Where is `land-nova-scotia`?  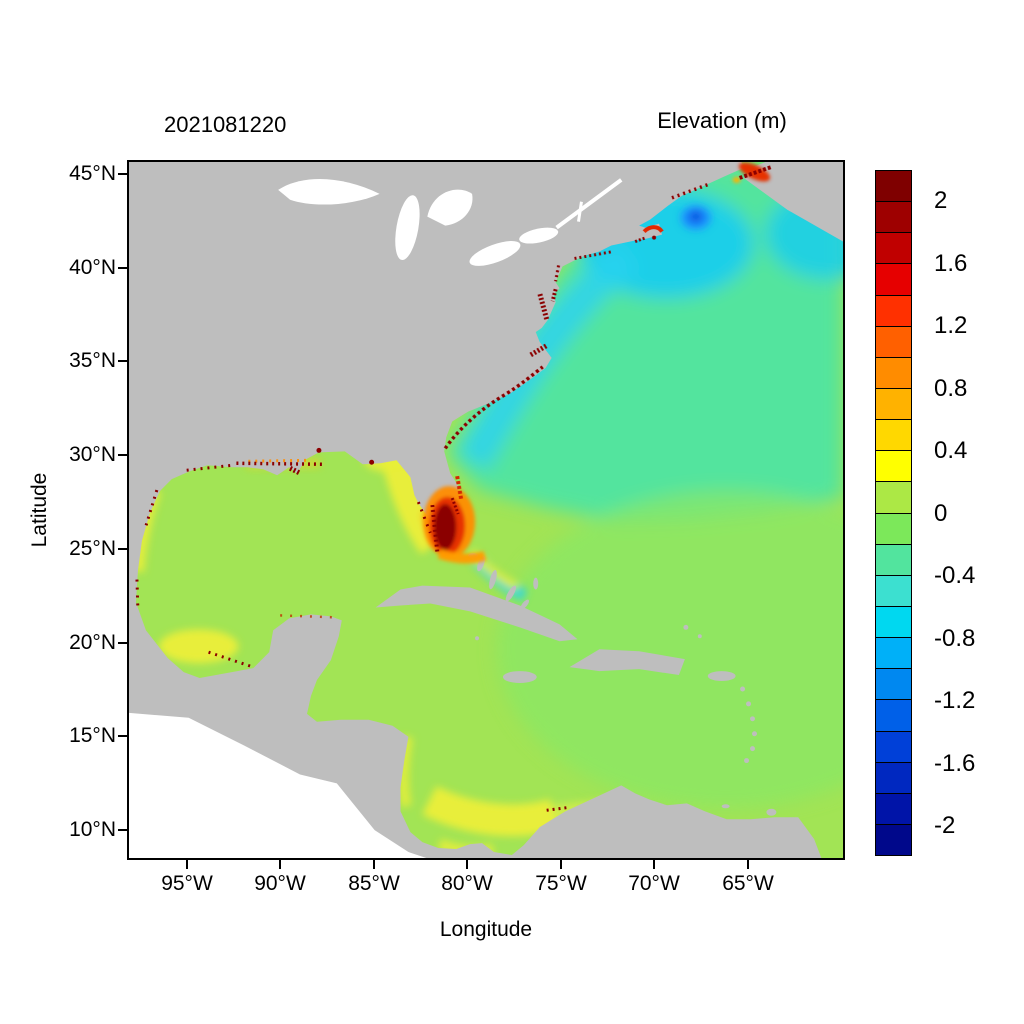
land-nova-scotia is located at coordinates (793, 202).